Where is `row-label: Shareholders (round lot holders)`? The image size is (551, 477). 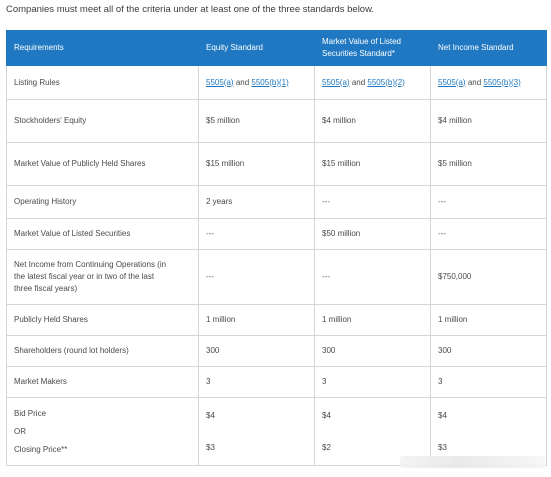
row-label: Shareholders (round lot holders) is located at coordinates (102, 351).